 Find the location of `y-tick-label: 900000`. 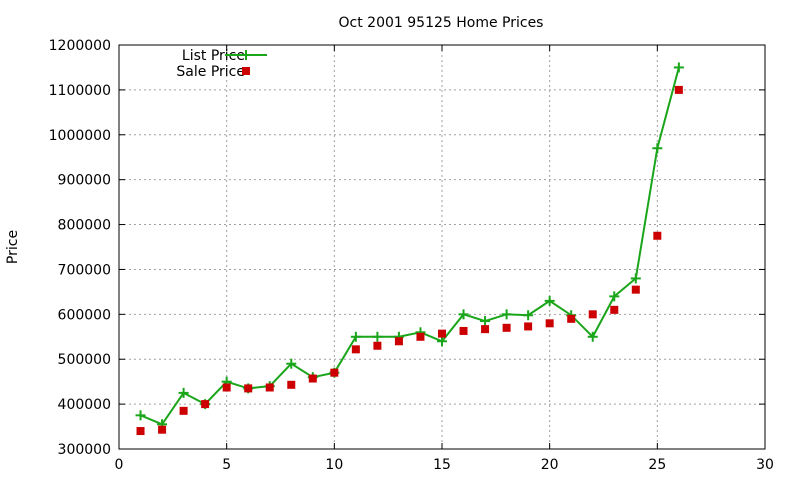

y-tick-label: 900000 is located at coordinates (84, 181).